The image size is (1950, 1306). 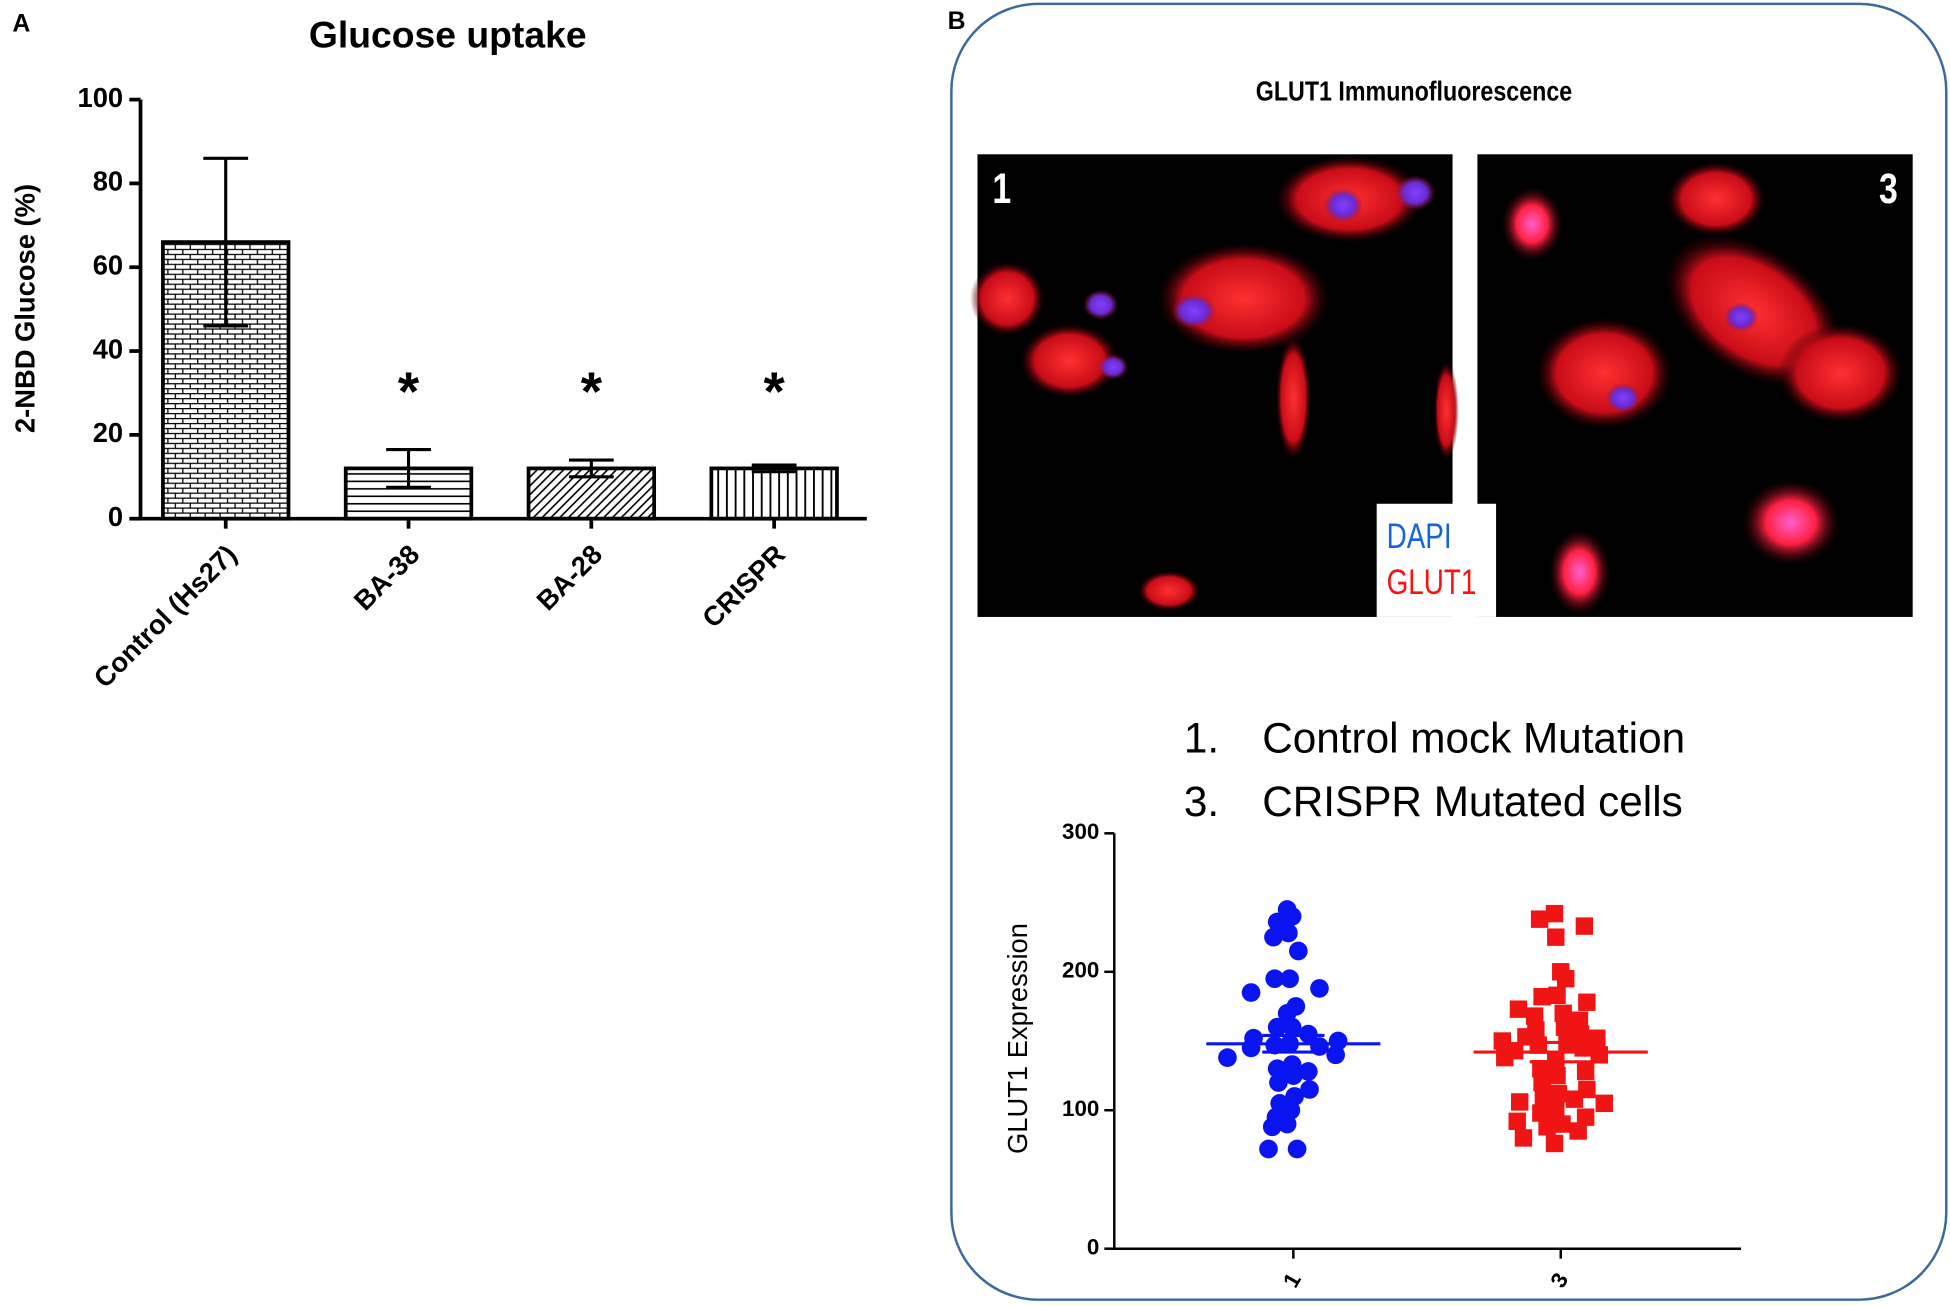 I want to click on x-tick-label: CRISPR, so click(x=743, y=585).